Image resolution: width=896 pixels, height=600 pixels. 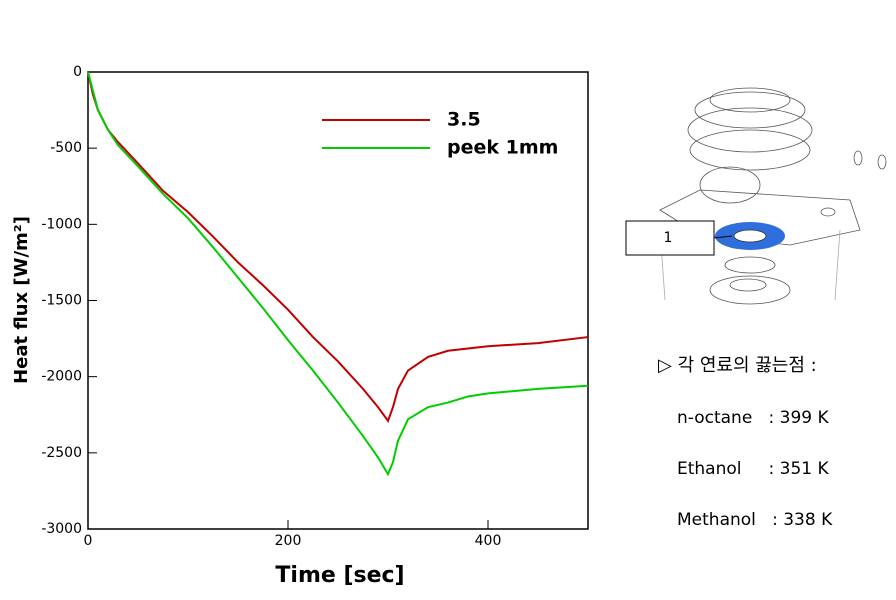 What do you see at coordinates (737, 365) in the screenshot?
I see `annotation: ▷ 각 연료의 끓는점 :` at bounding box center [737, 365].